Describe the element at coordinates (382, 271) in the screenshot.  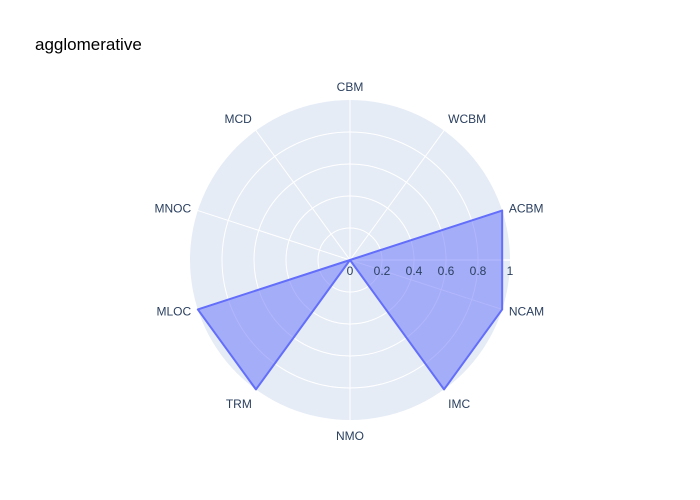
I see `radial-tick-label: 0.2` at that location.